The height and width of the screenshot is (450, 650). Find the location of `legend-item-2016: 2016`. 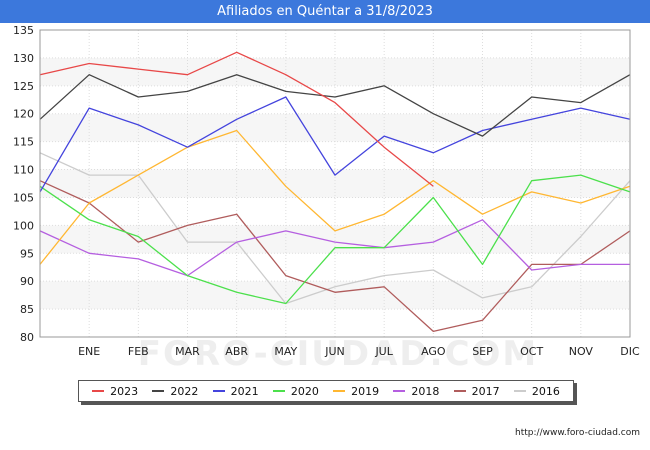

legend-item-2016: 2016 is located at coordinates (536, 391).